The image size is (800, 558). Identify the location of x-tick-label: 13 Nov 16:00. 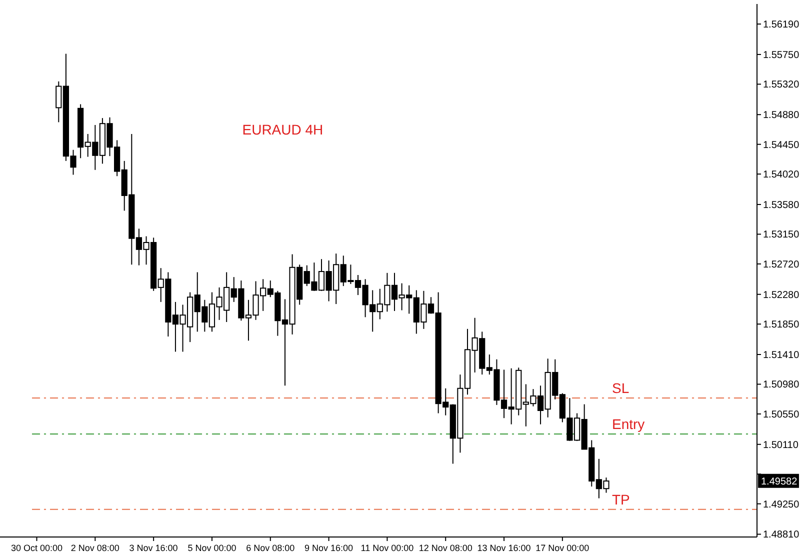
(504, 548).